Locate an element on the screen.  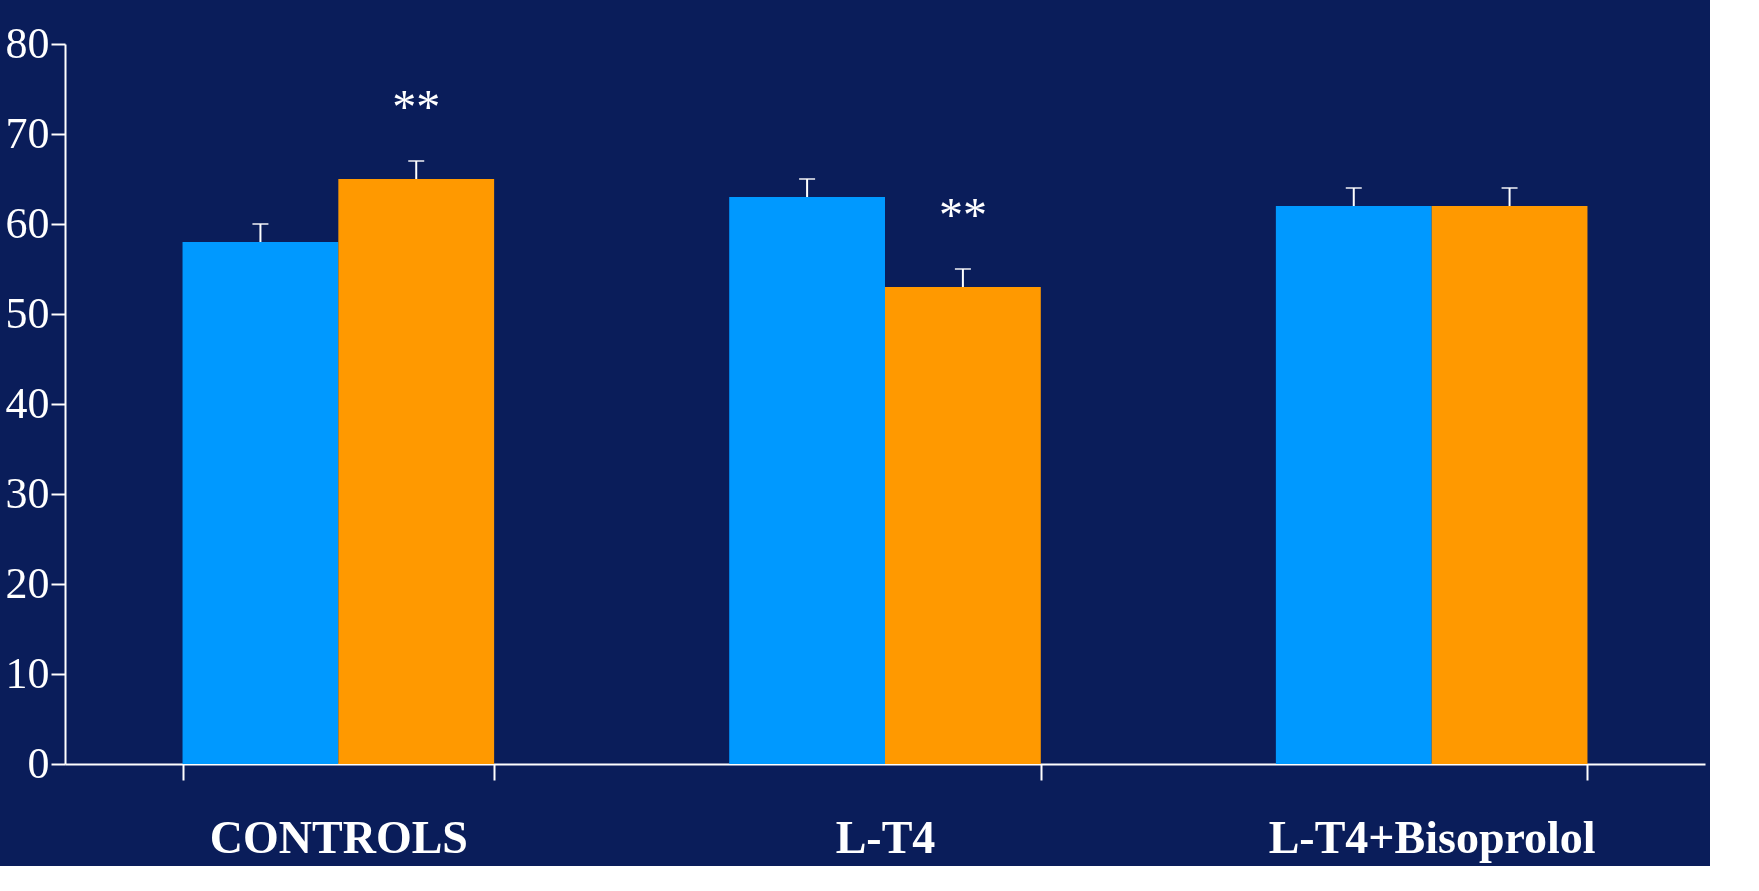
x-tick-label: CONTROLS is located at coordinates (338, 837).